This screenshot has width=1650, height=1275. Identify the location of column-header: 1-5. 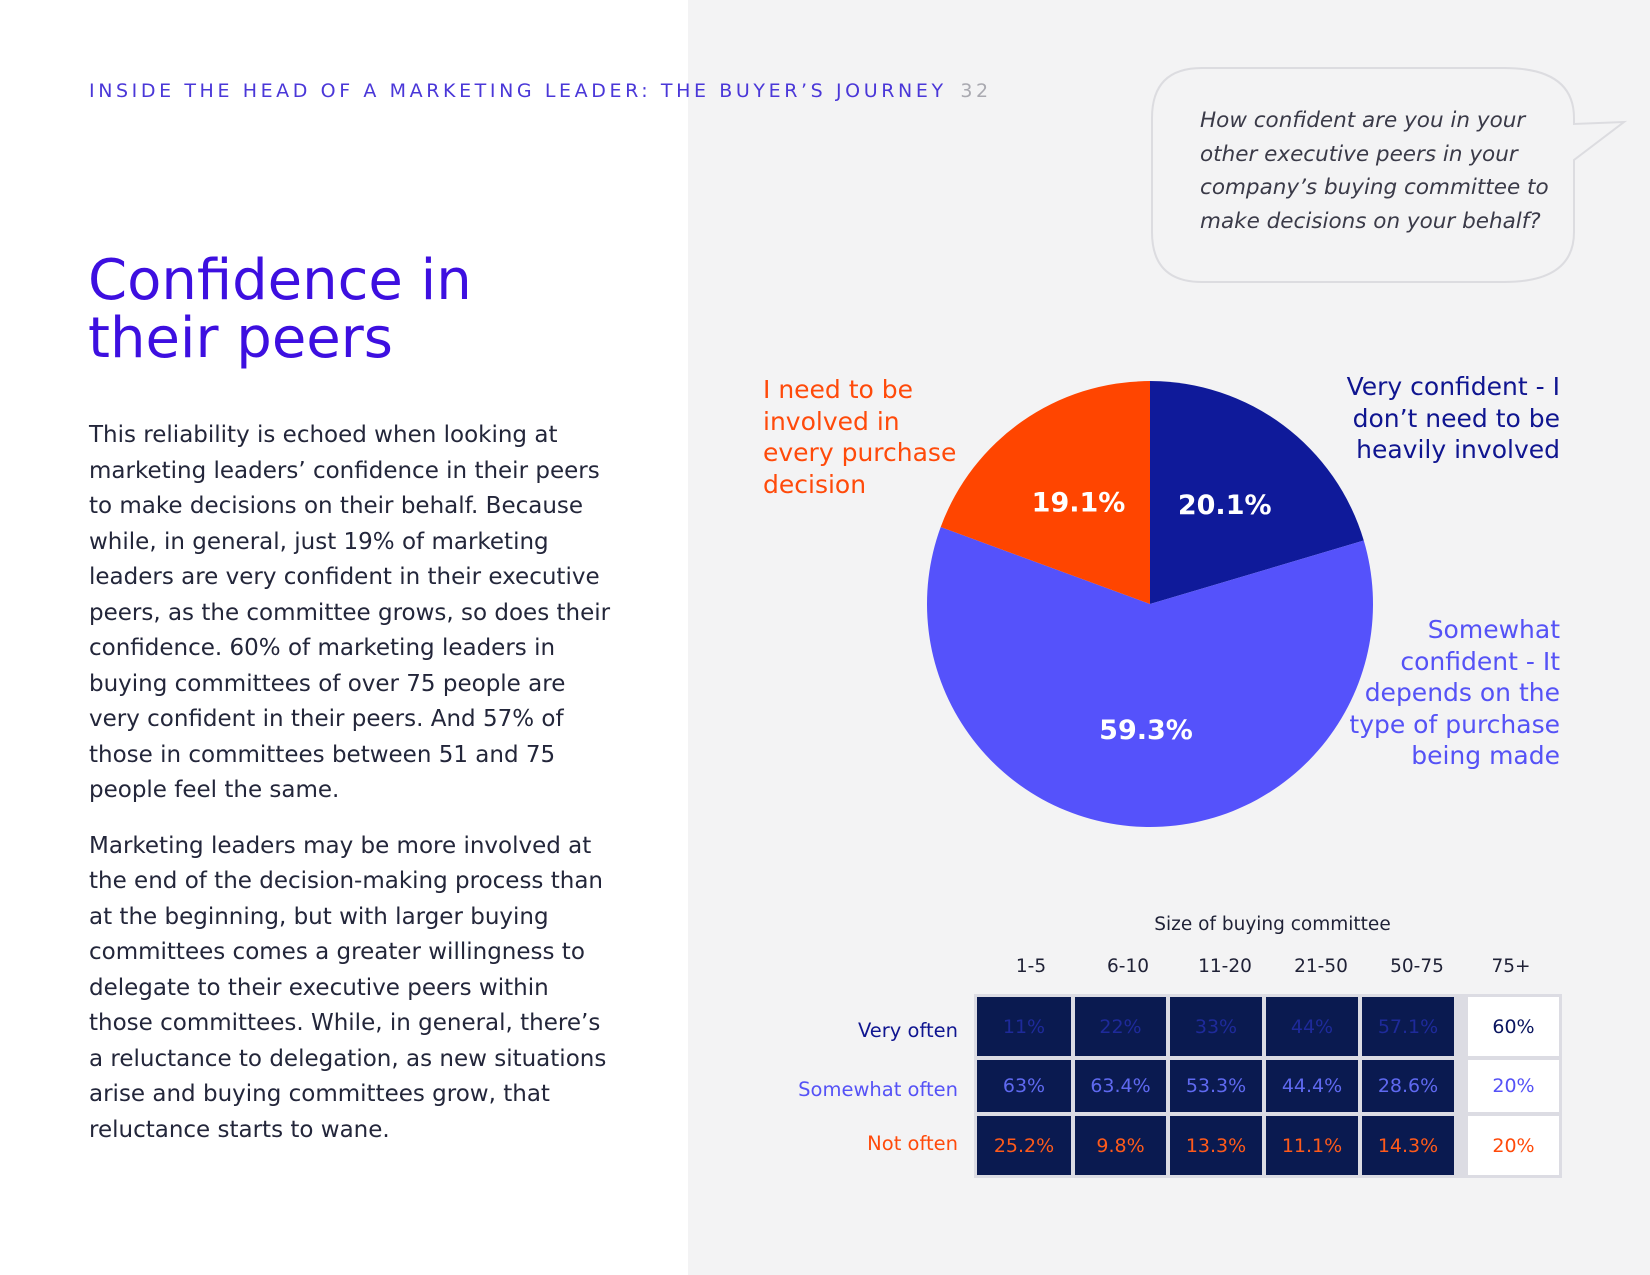
(1031, 966).